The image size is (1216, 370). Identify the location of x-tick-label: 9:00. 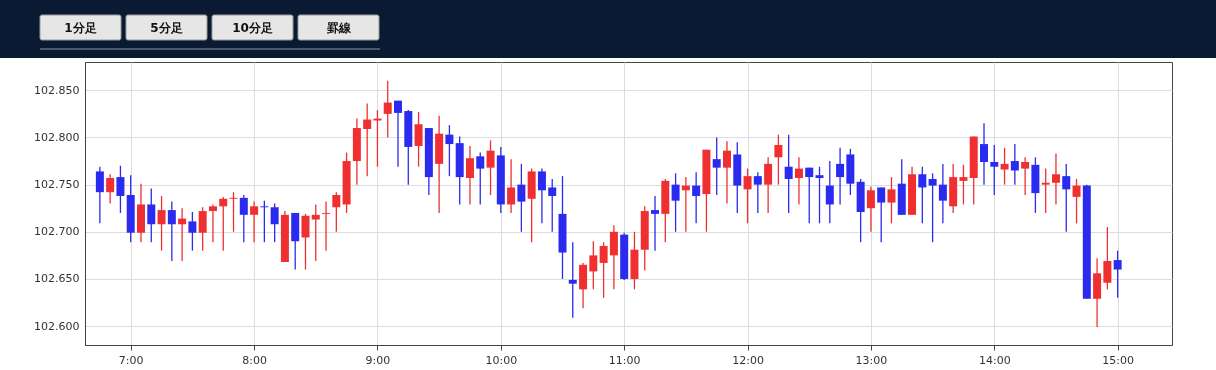
(378, 360).